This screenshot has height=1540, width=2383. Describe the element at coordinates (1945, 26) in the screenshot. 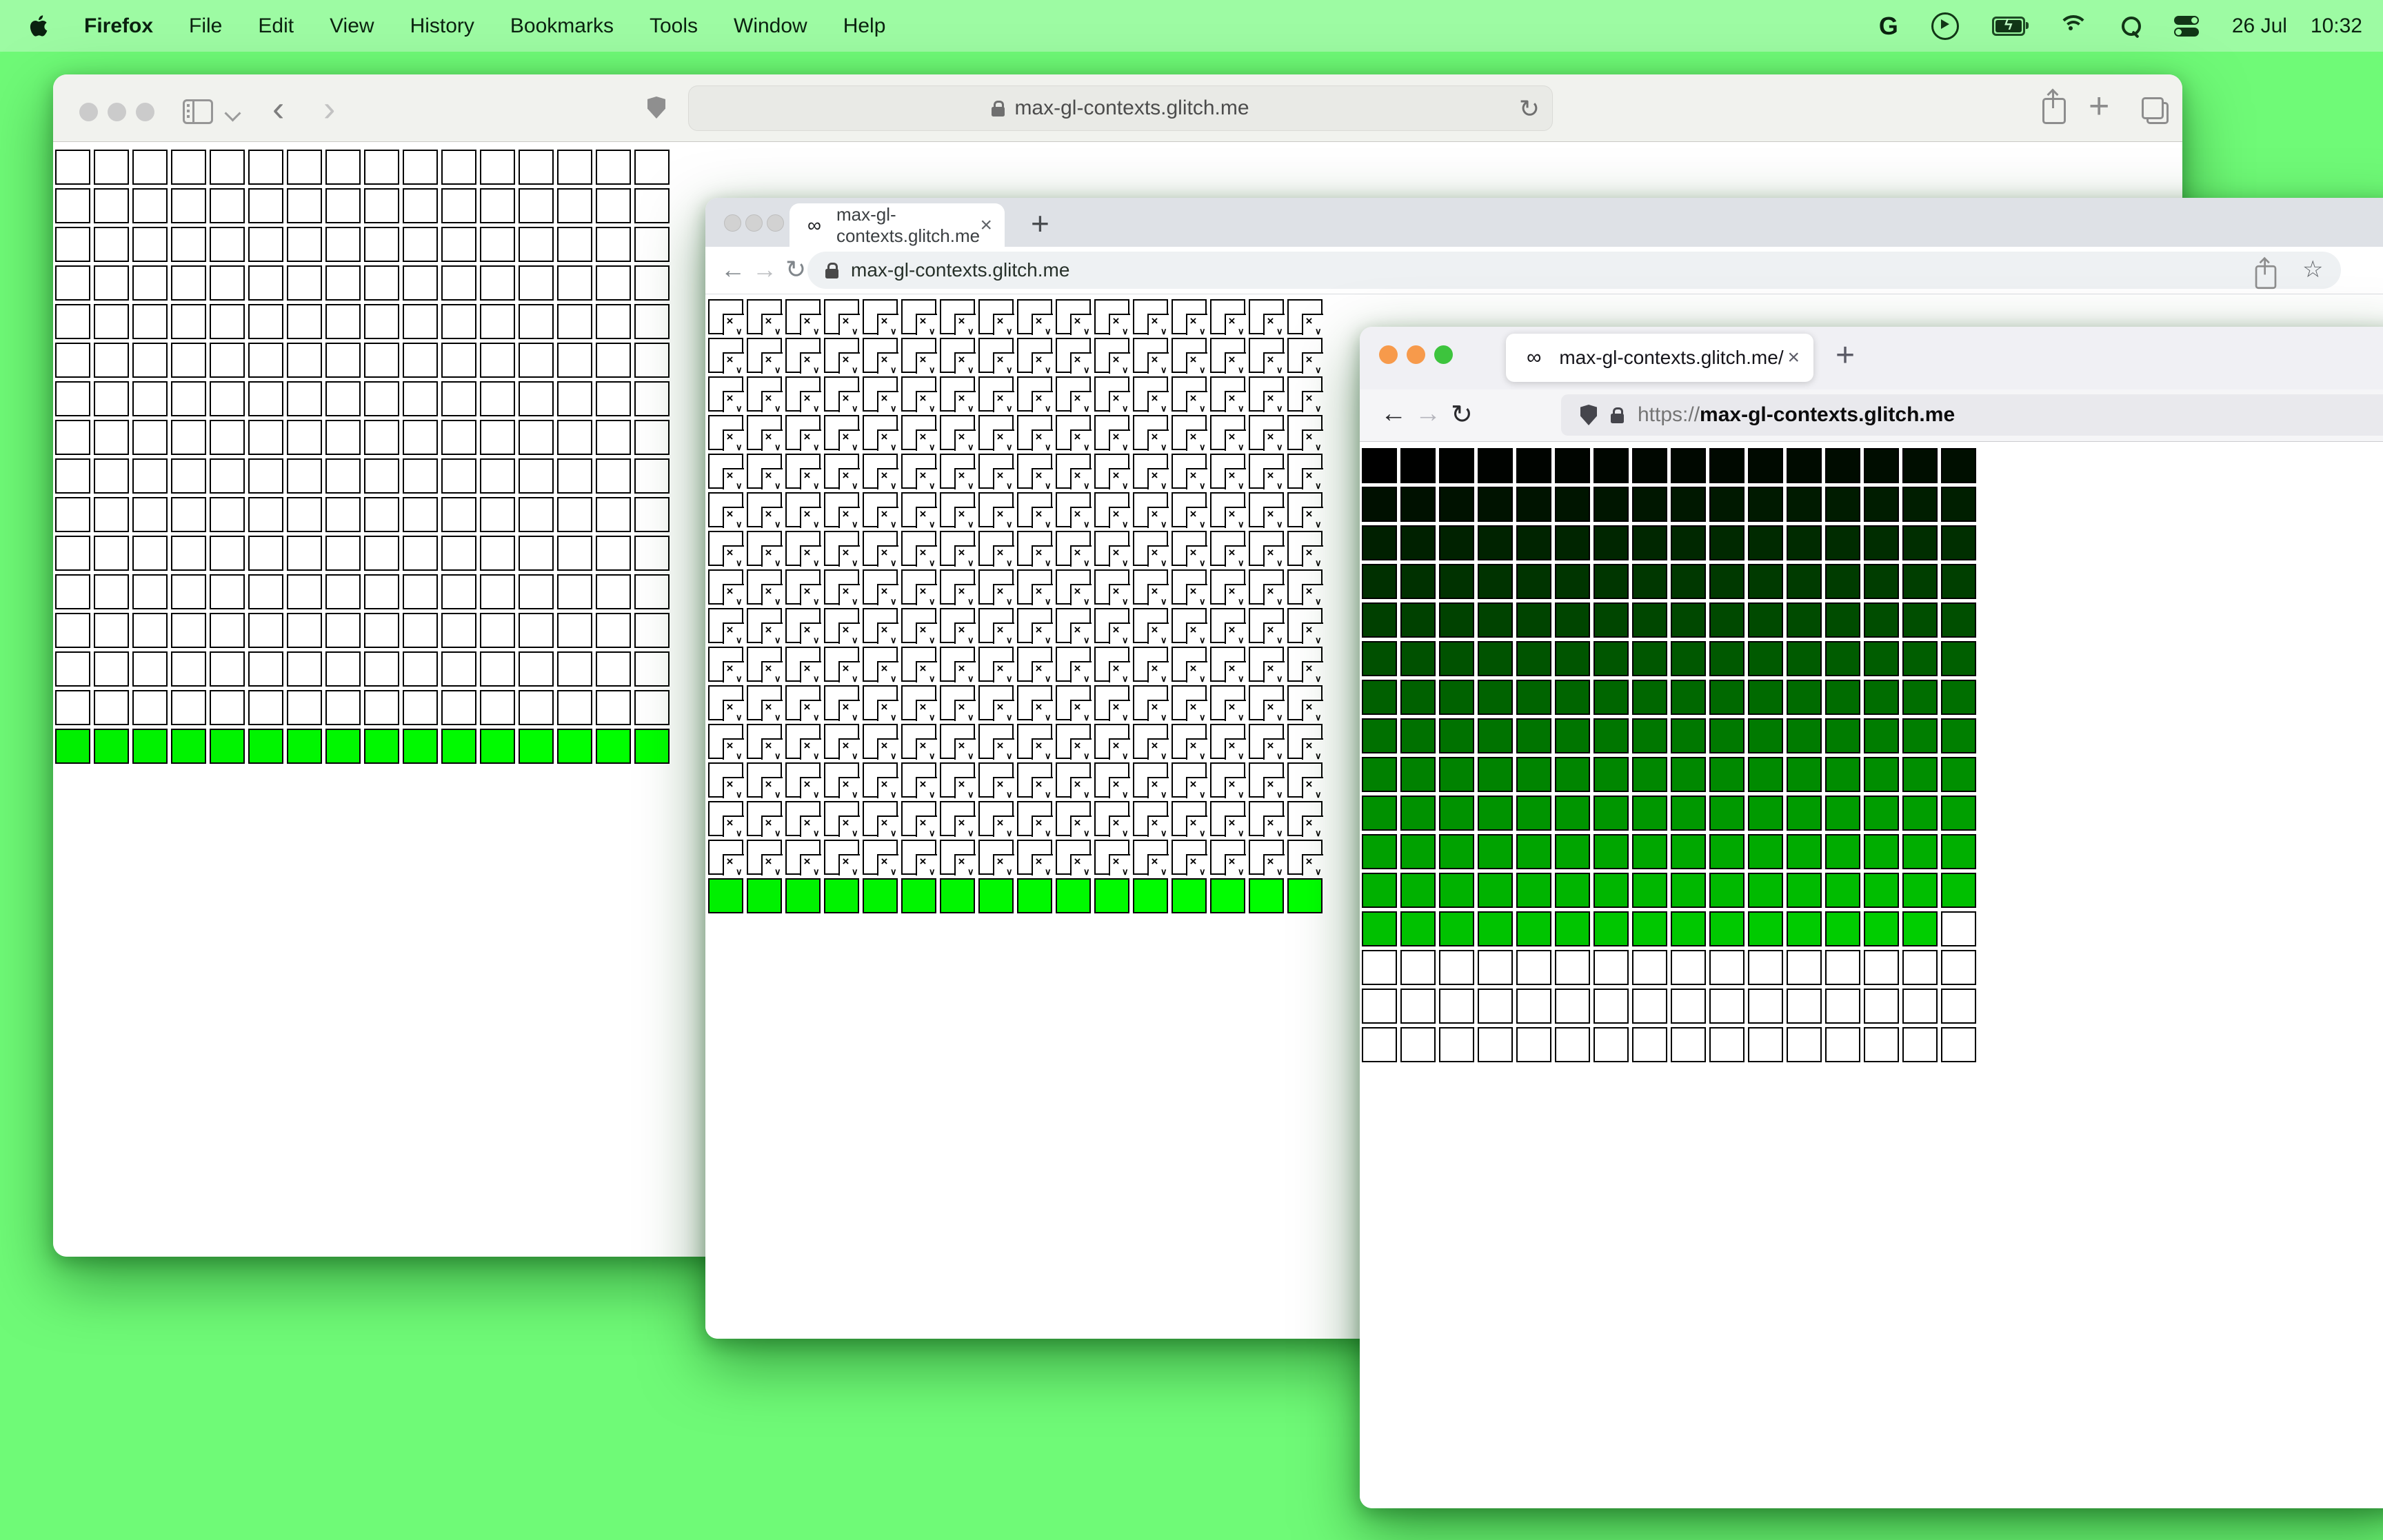

I see `play-circle-icon` at that location.